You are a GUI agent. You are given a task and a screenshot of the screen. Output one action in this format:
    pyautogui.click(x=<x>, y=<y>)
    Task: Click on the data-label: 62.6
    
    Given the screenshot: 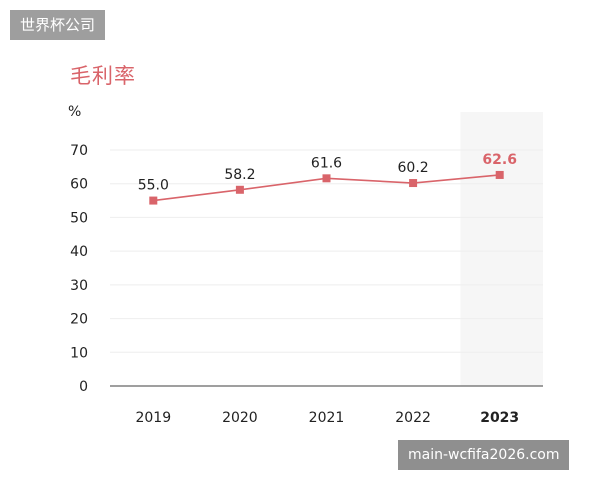 What is the action you would take?
    pyautogui.click(x=499, y=160)
    